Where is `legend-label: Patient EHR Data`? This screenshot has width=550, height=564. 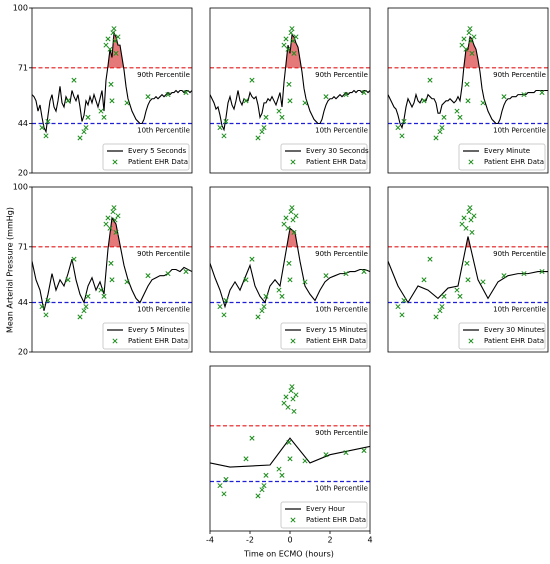 legend-label: Patient EHR Data is located at coordinates (336, 162).